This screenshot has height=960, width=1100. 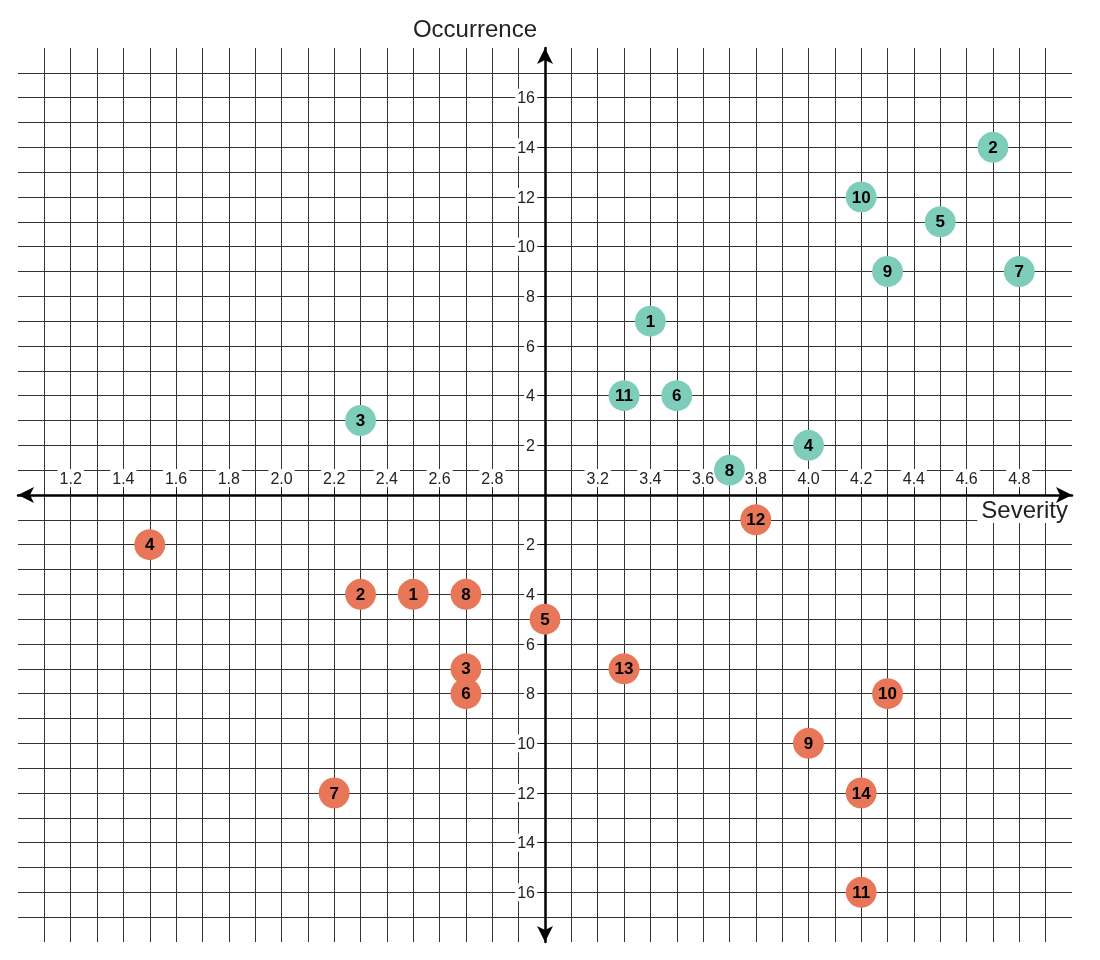 What do you see at coordinates (1019, 478) in the screenshot?
I see `x-tick-label: 4.8` at bounding box center [1019, 478].